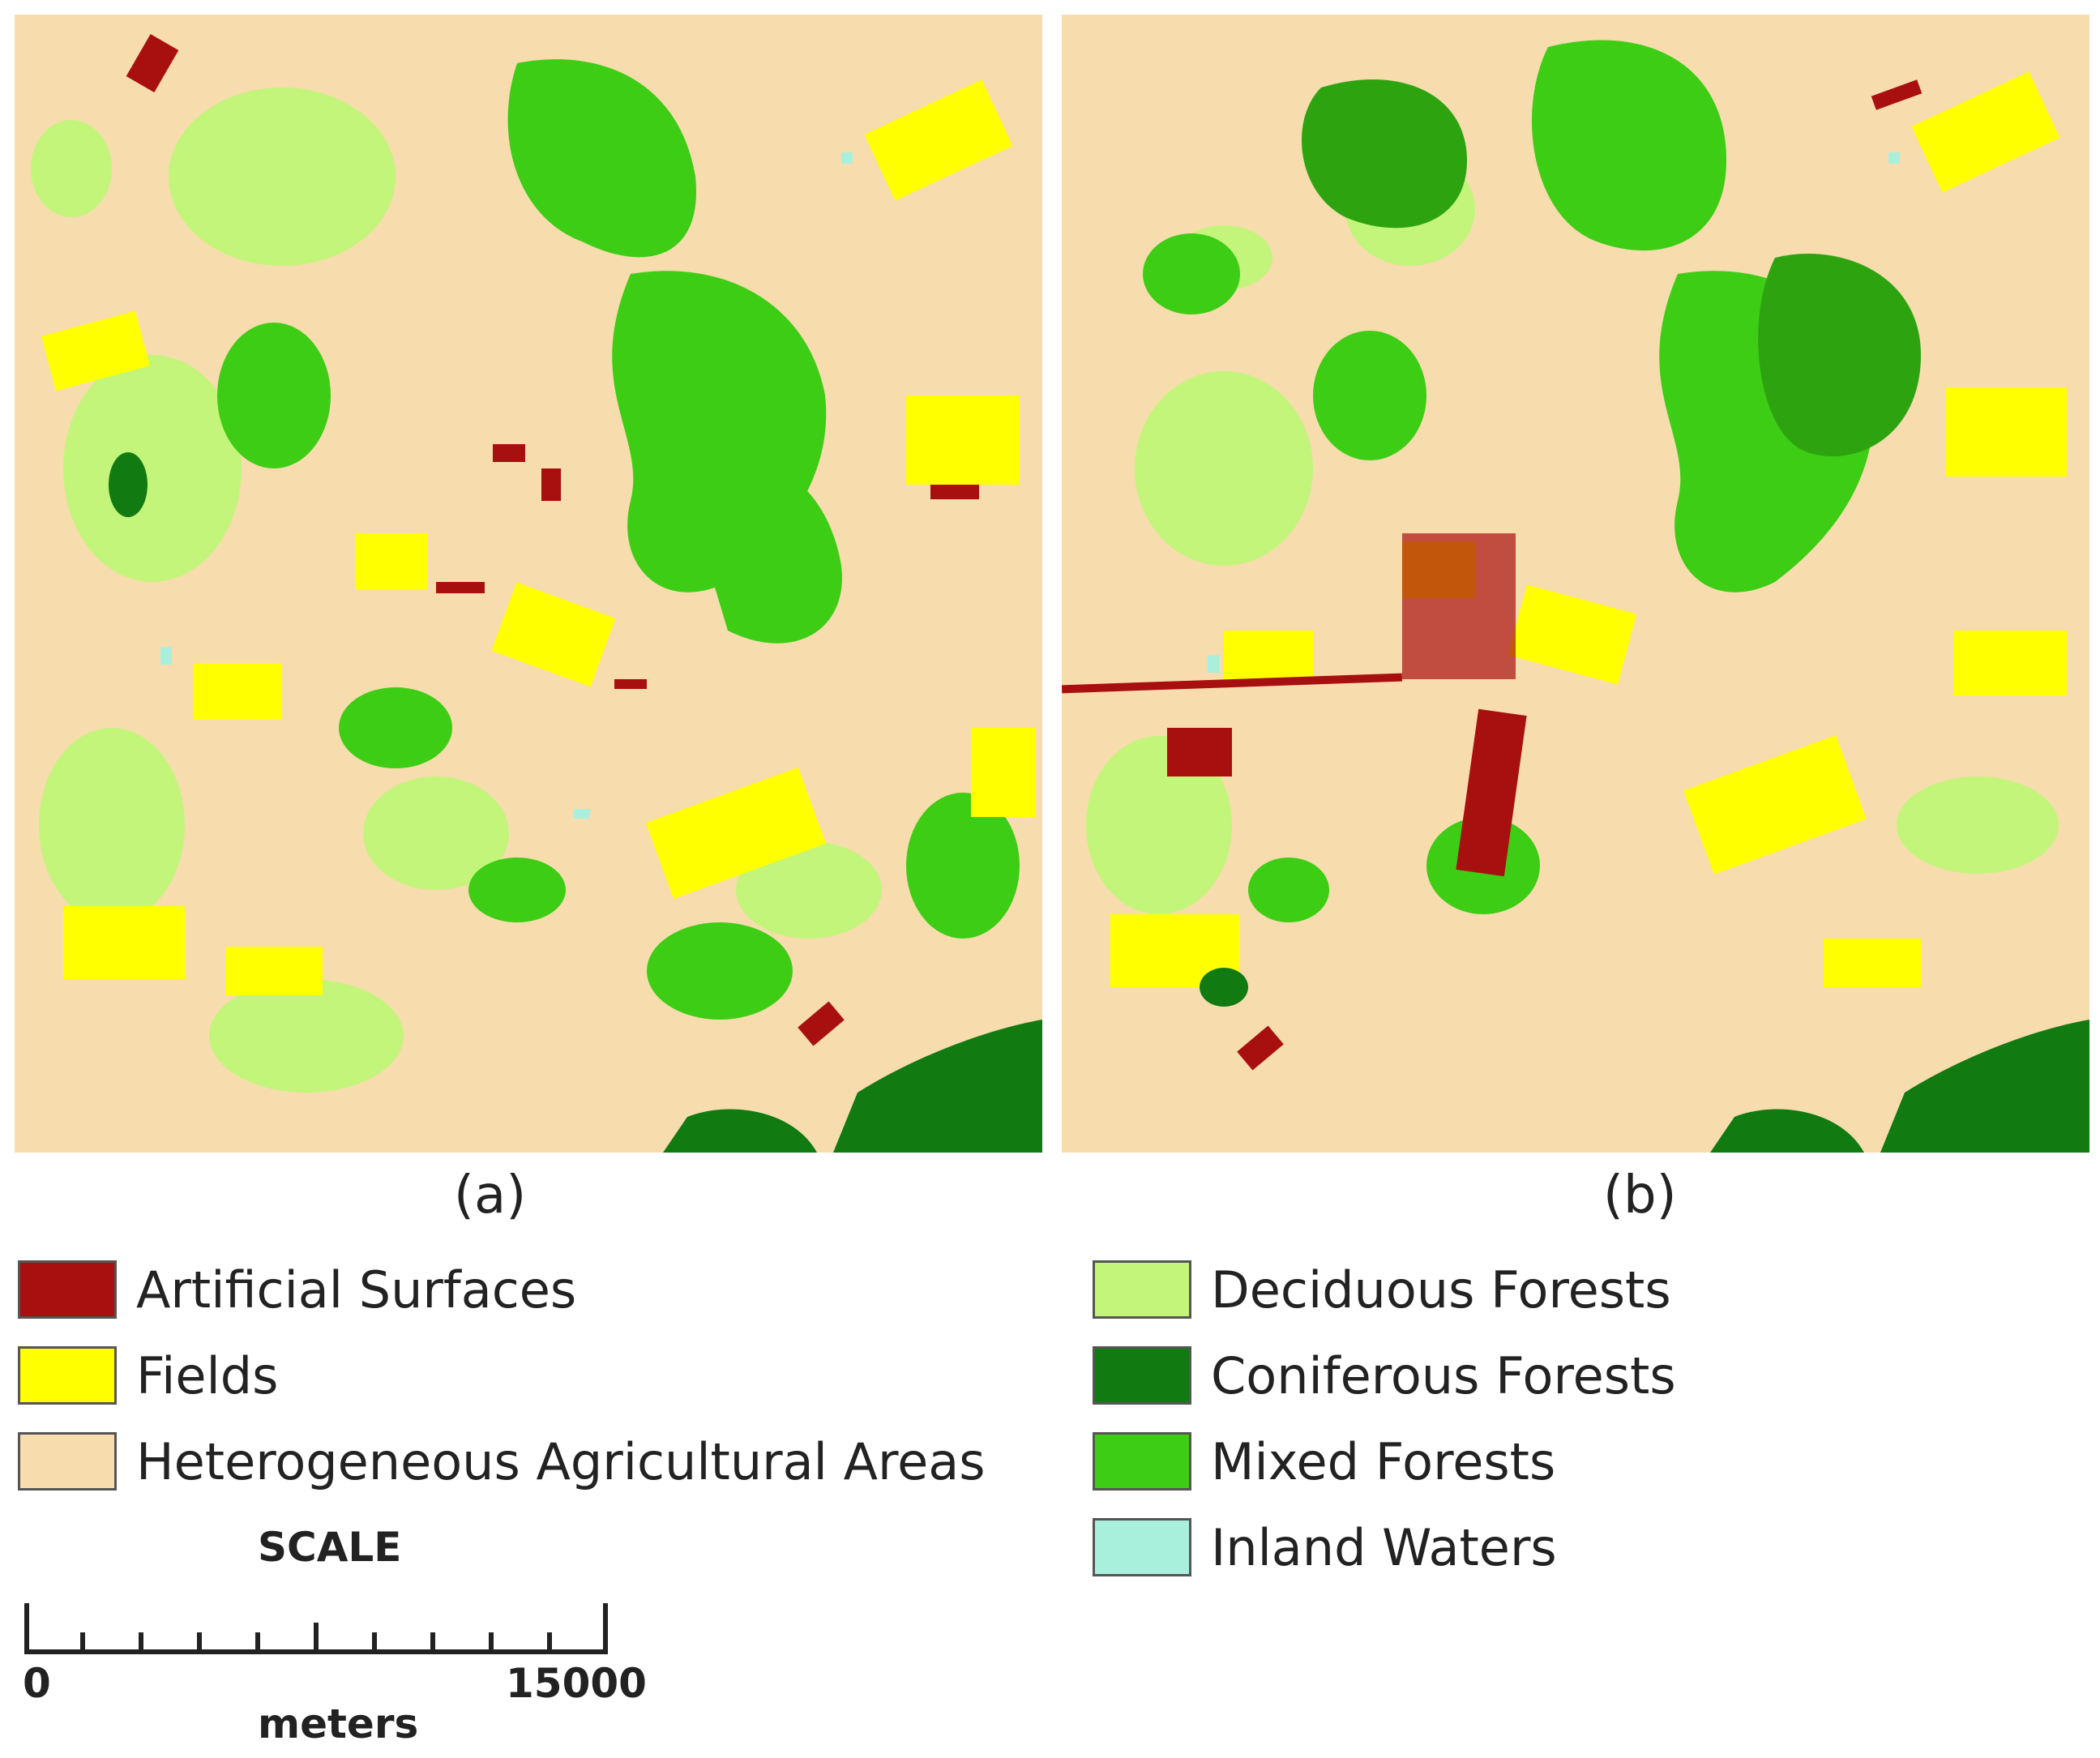  What do you see at coordinates (330, 1547) in the screenshot?
I see `scale-title: SCALE` at bounding box center [330, 1547].